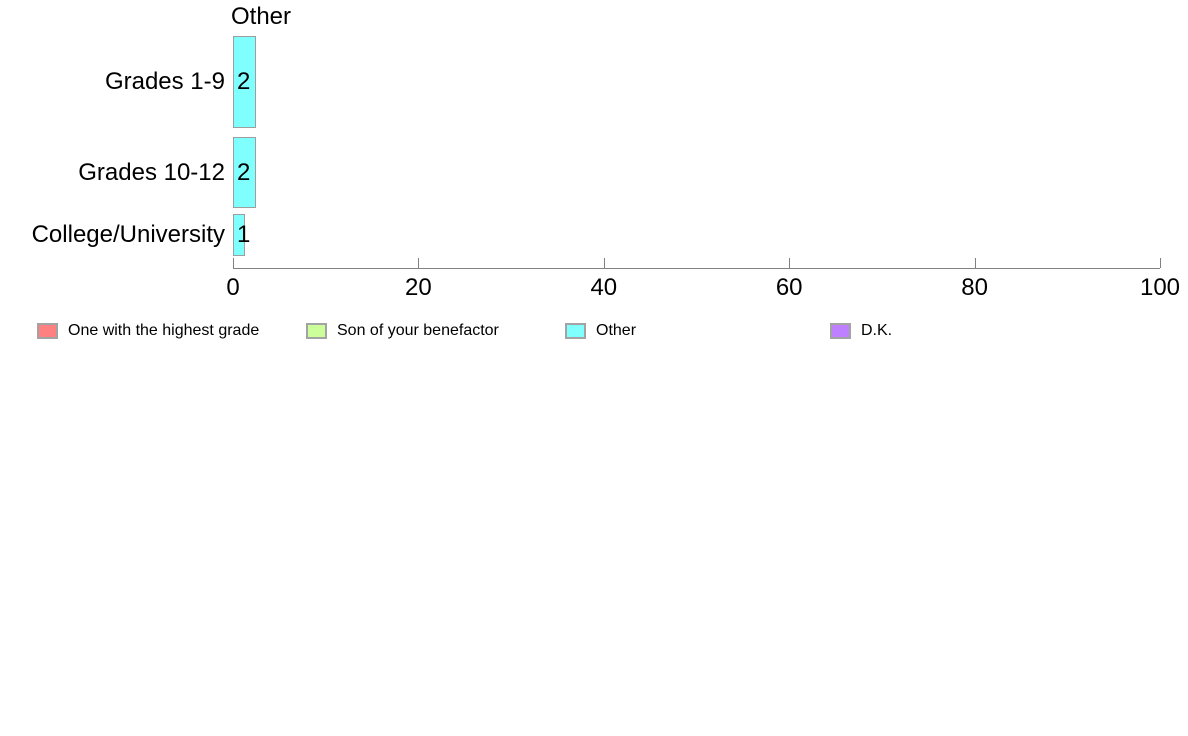 The width and height of the screenshot is (1188, 736). I want to click on legend-label: D.K., so click(877, 330).